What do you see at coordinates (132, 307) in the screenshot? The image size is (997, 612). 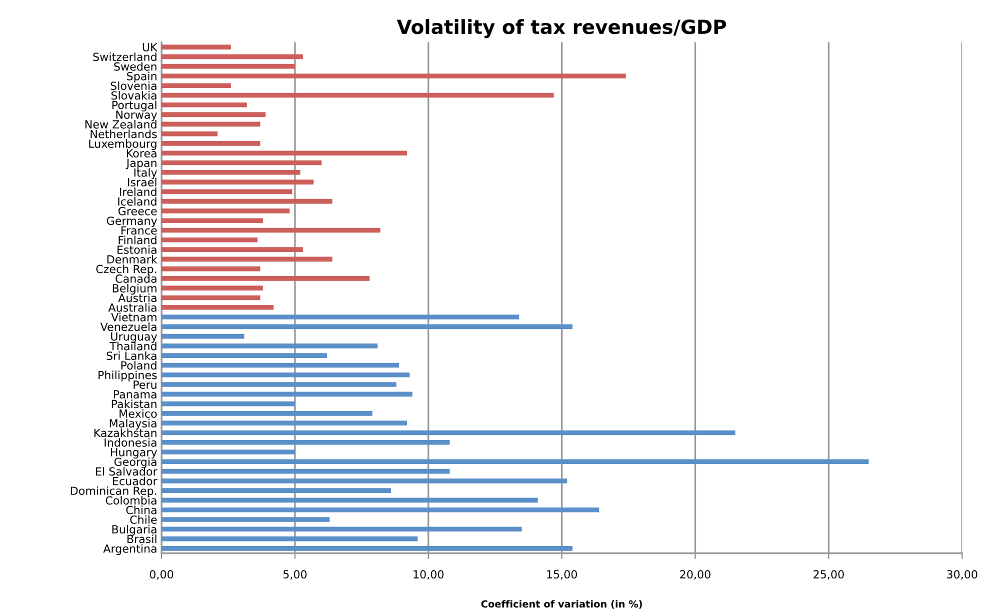 I see `y-tick-label: Australia` at bounding box center [132, 307].